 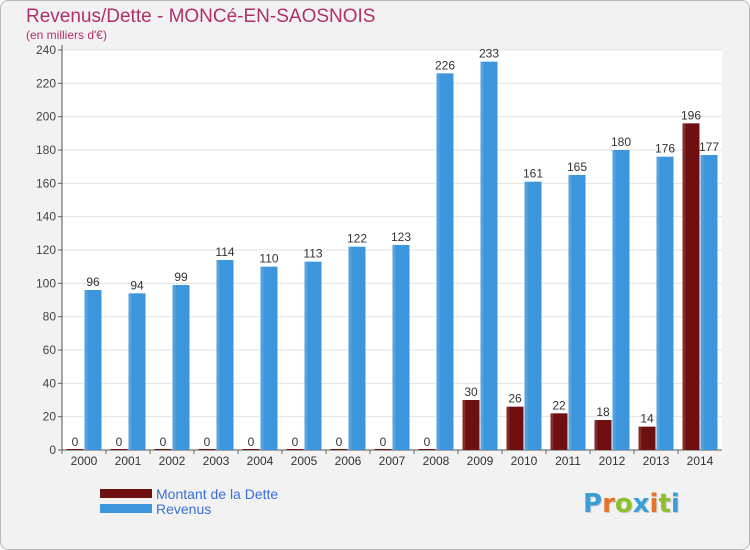 What do you see at coordinates (700, 461) in the screenshot?
I see `x-tick-label: 2014` at bounding box center [700, 461].